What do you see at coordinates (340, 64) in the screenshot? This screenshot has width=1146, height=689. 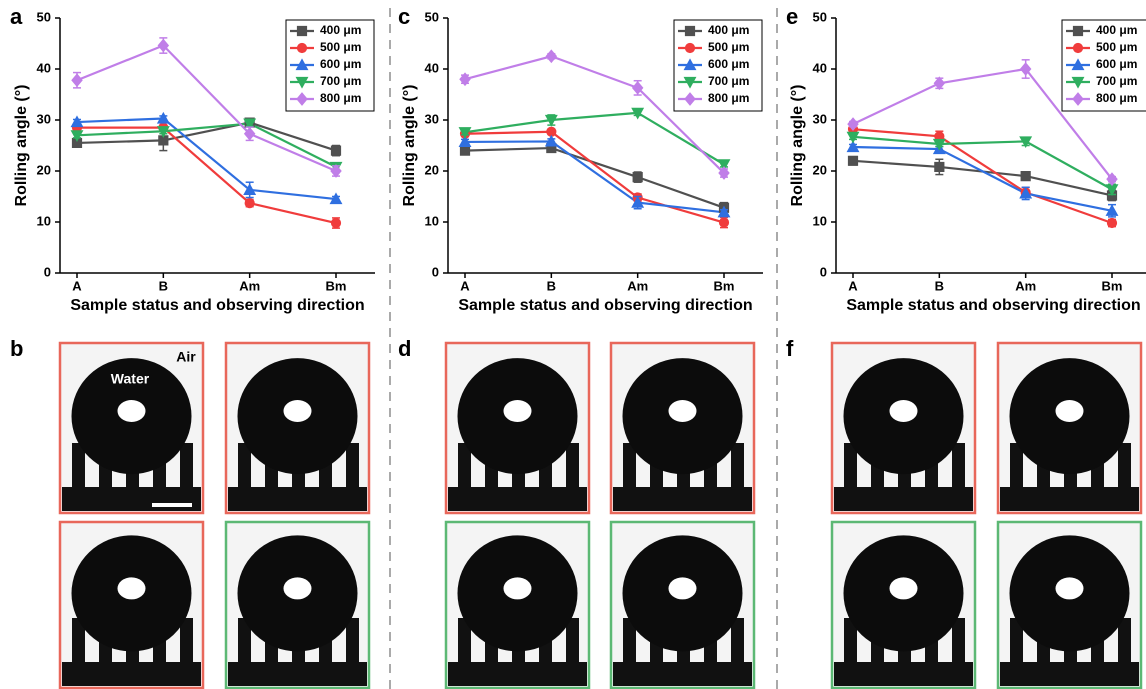 I see `legend-label: 600 μm` at bounding box center [340, 64].